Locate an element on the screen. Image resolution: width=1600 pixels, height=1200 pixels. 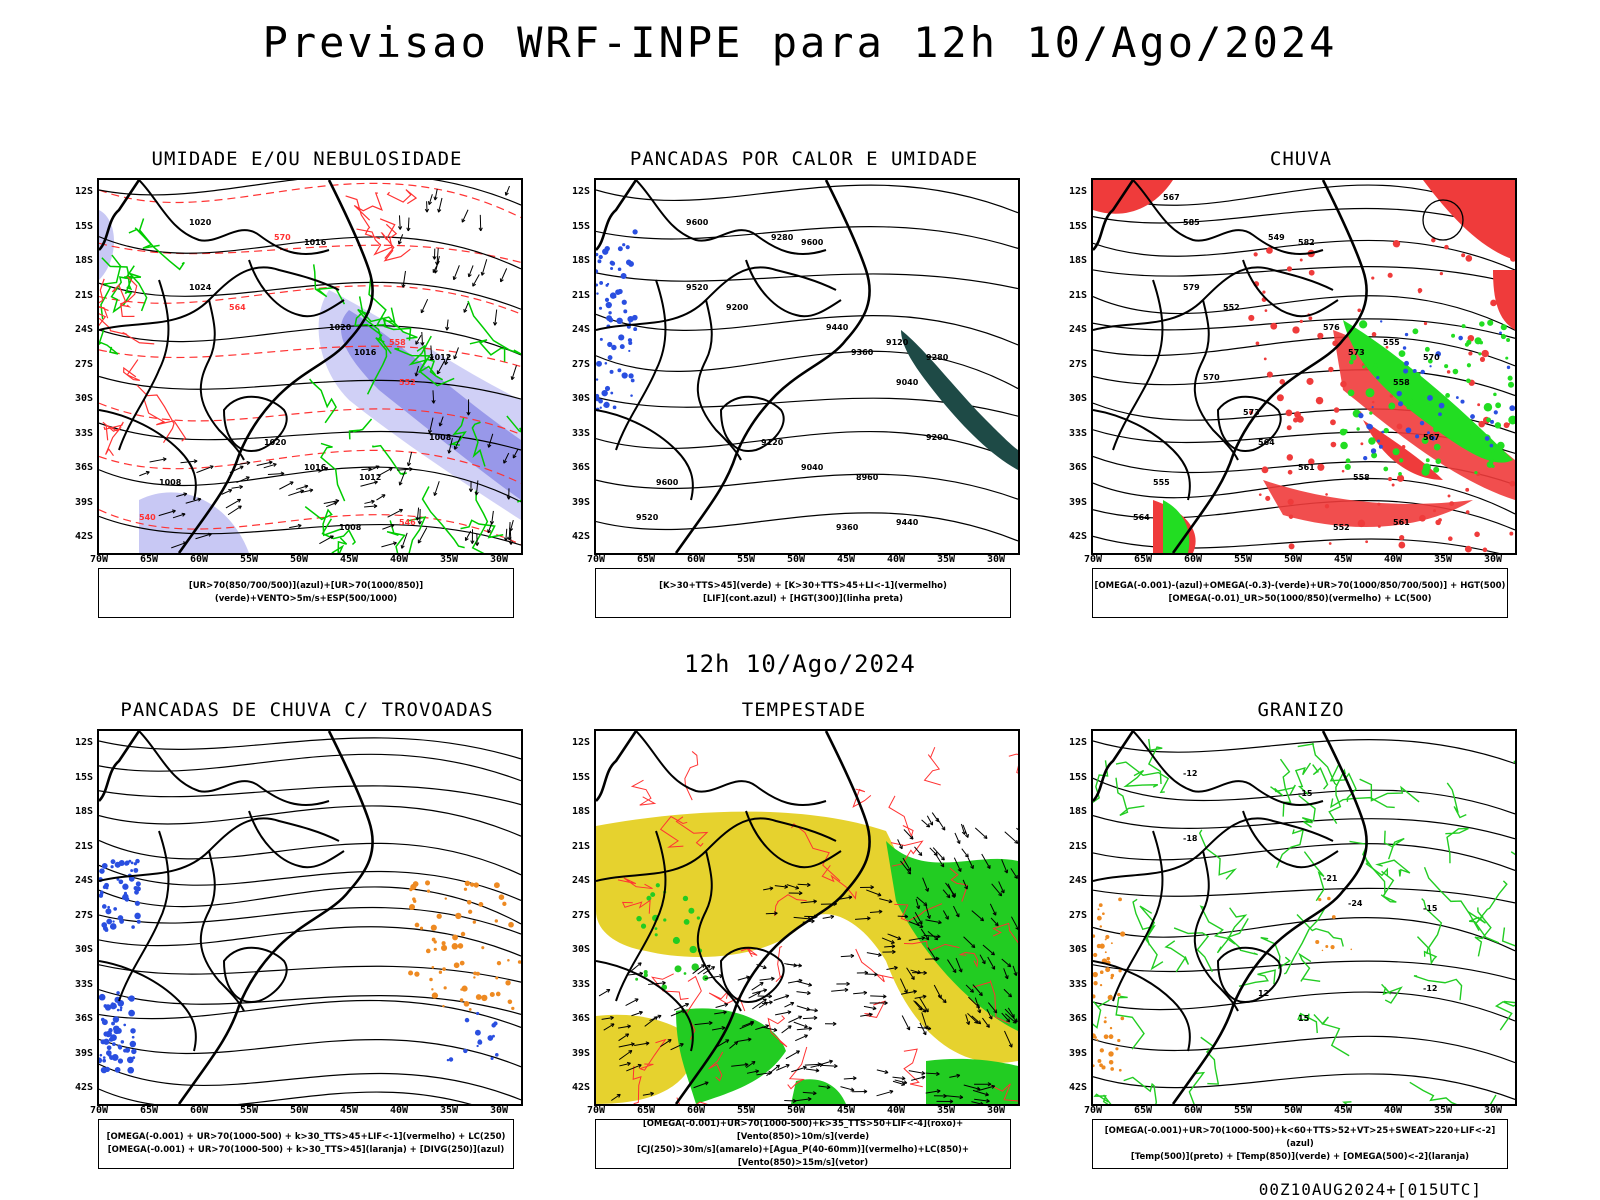
contour-label: 9440 is located at coordinates (837, 327).